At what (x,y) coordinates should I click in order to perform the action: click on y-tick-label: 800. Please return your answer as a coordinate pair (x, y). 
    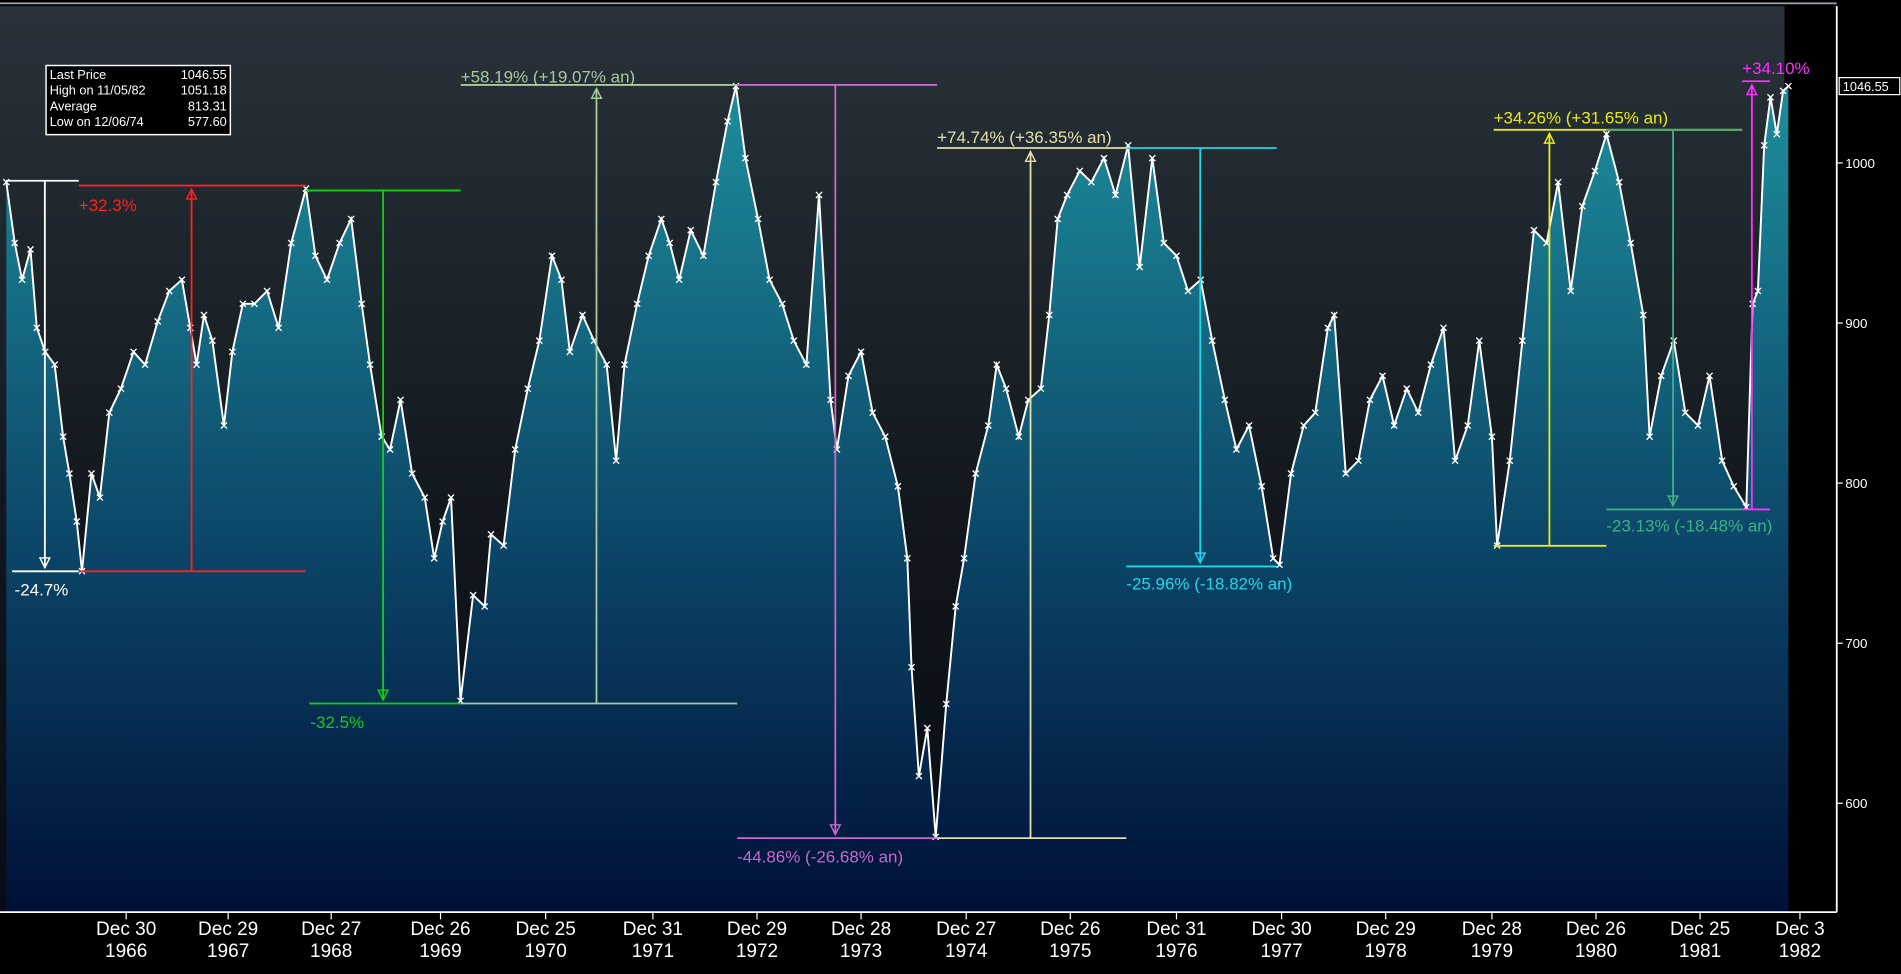
    Looking at the image, I should click on (1856, 483).